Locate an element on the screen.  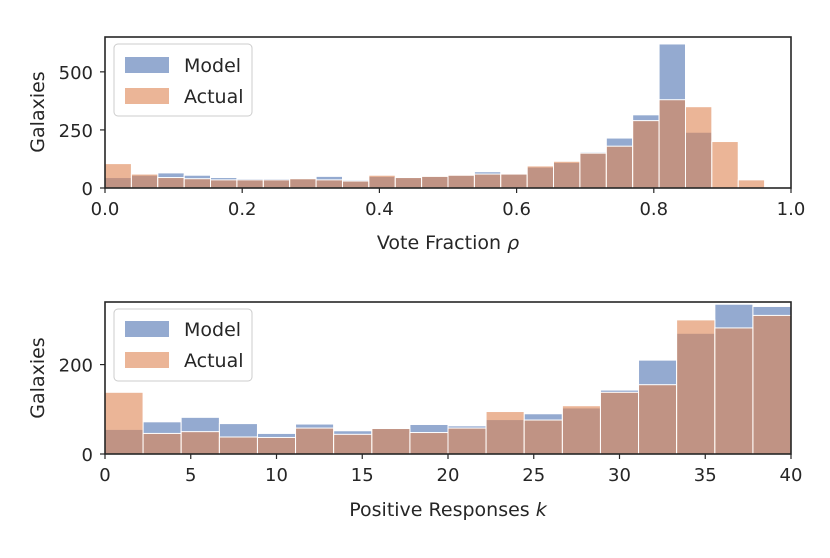
x-tick-label: 0.2 is located at coordinates (242, 209).